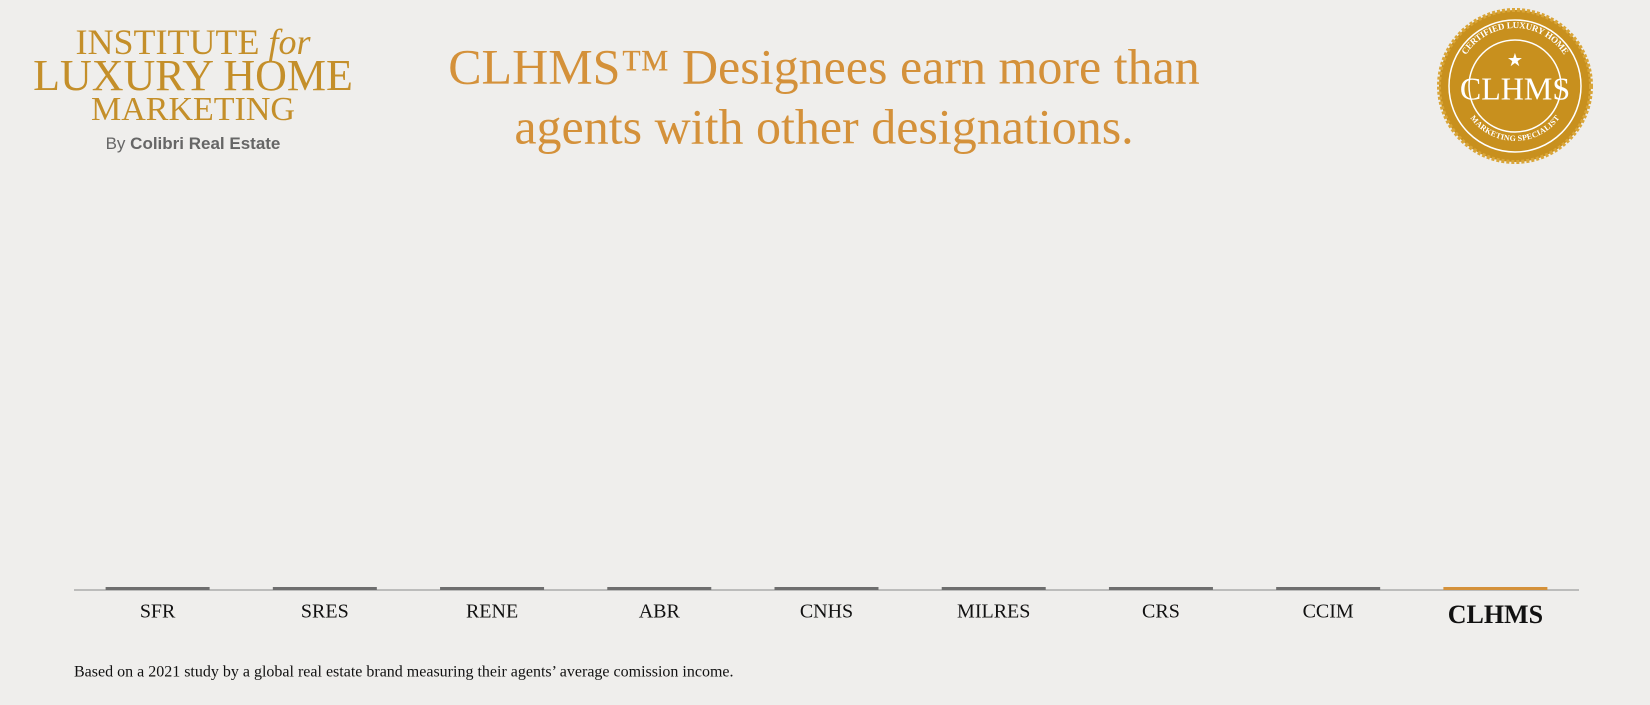 Image resolution: width=1650 pixels, height=705 pixels. Describe the element at coordinates (193, 143) in the screenshot. I see `logo-byline: By Colibri Real Estate` at that location.